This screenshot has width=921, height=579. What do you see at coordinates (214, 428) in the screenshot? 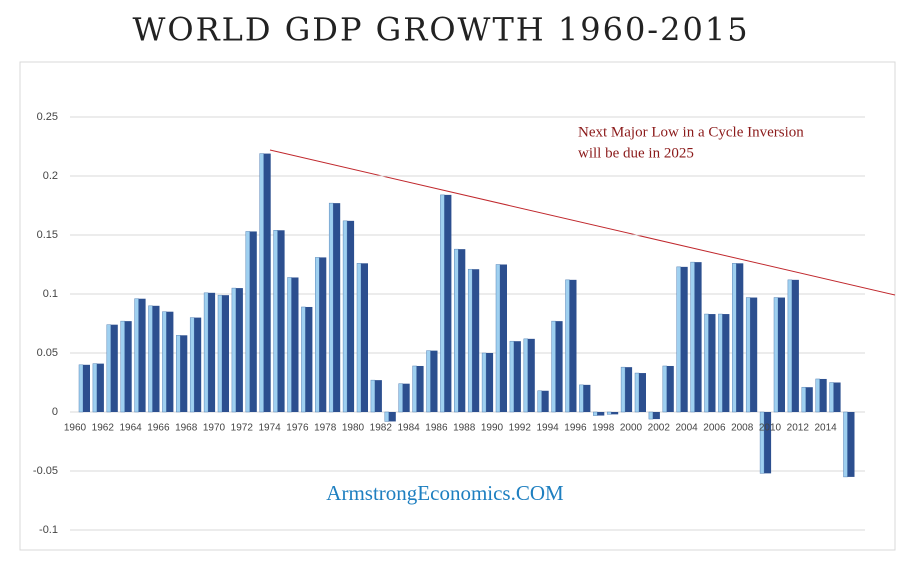
I see `x-tick-label: 1970` at bounding box center [214, 428].